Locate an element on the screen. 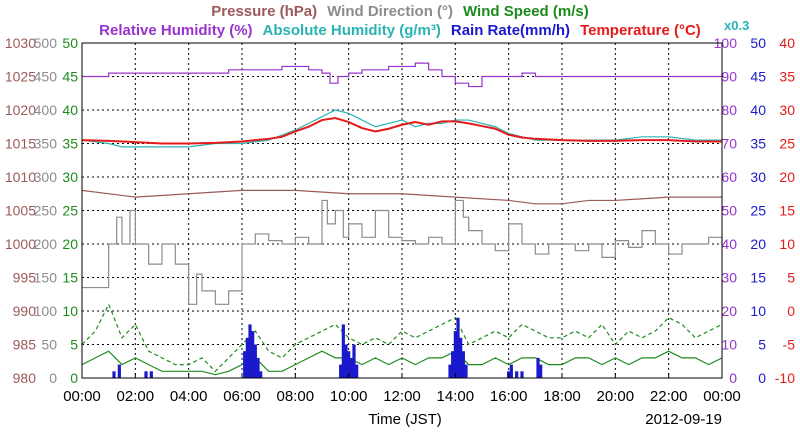  temperature-c-line is located at coordinates (401, 131).